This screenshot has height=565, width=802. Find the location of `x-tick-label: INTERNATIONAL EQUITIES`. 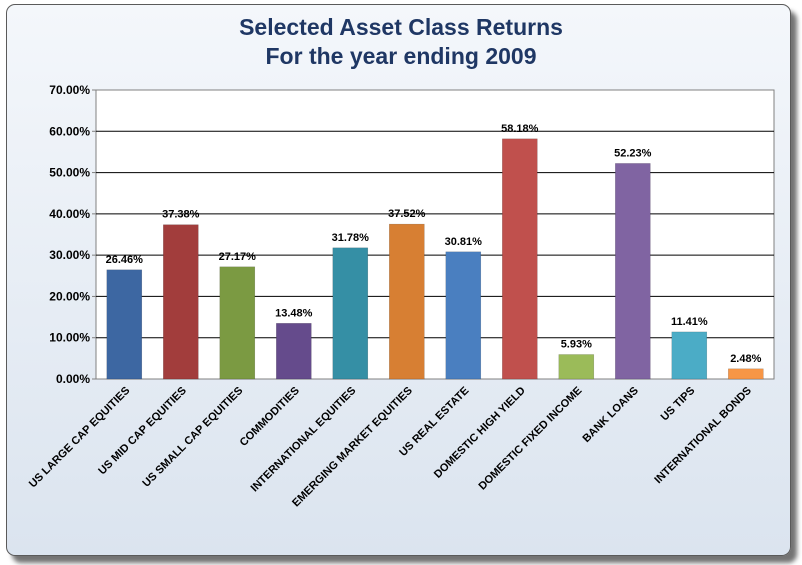

x-tick-label: INTERNATIONAL EQUITIES is located at coordinates (304, 440).